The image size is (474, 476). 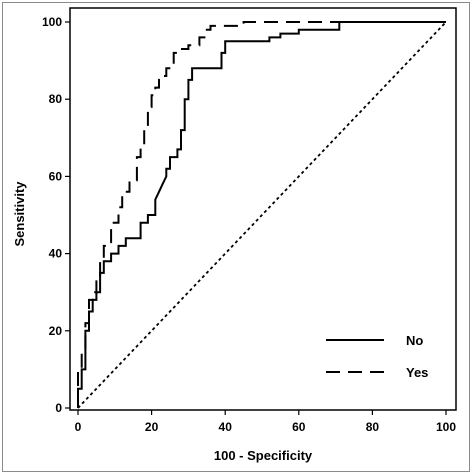 I want to click on x-tick-label: 80, so click(x=373, y=427).